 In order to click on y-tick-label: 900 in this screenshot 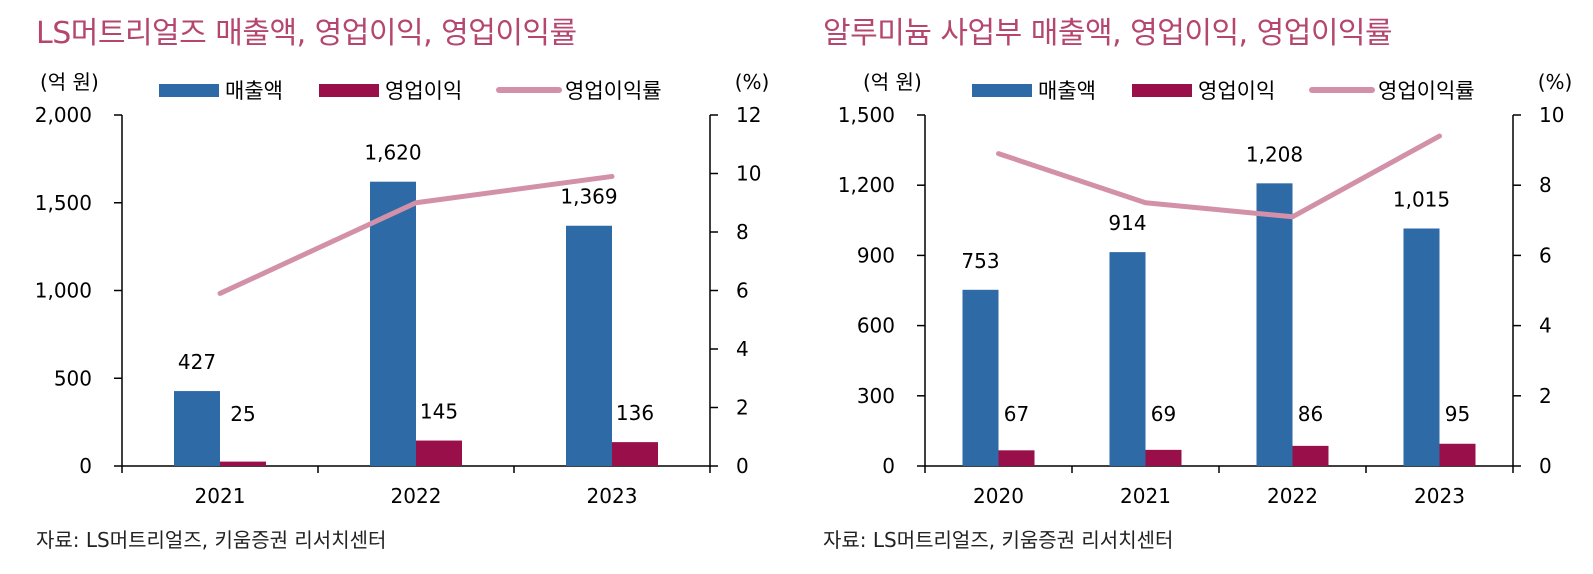, I will do `click(876, 255)`.